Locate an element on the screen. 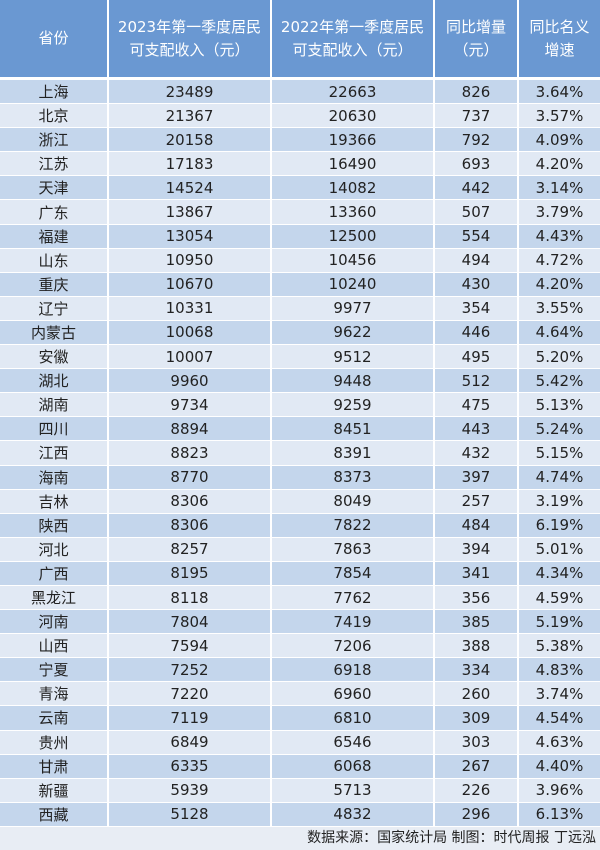  province-cell: 广东 is located at coordinates (54, 212).